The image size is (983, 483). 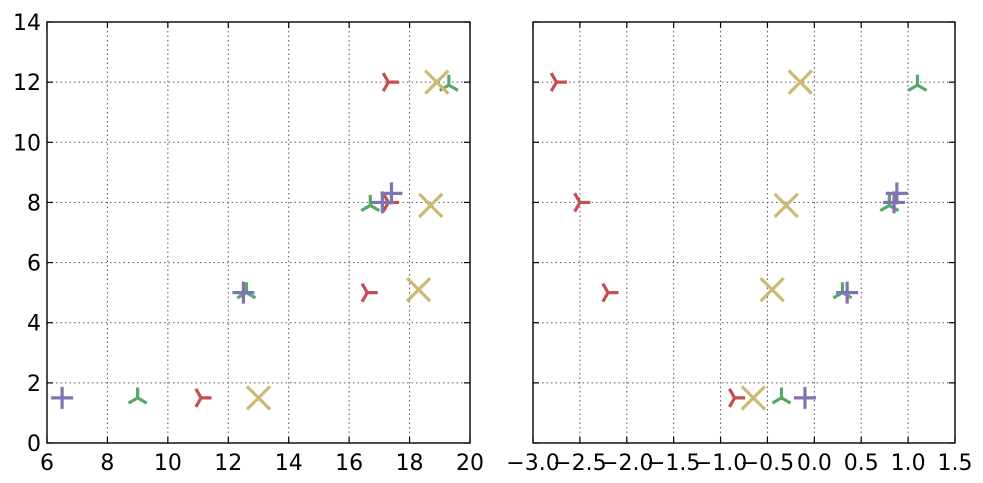 I want to click on x-tick-label: 10, so click(x=168, y=463).